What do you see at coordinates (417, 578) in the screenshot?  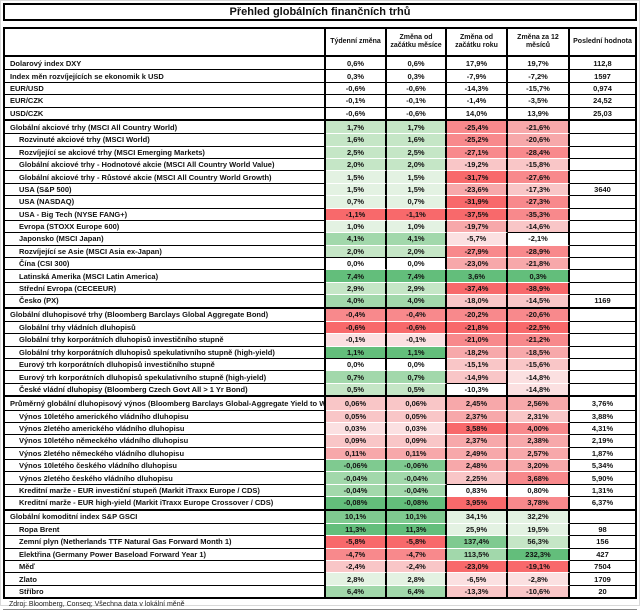 I see `value-cell: 2,8%` at bounding box center [417, 578].